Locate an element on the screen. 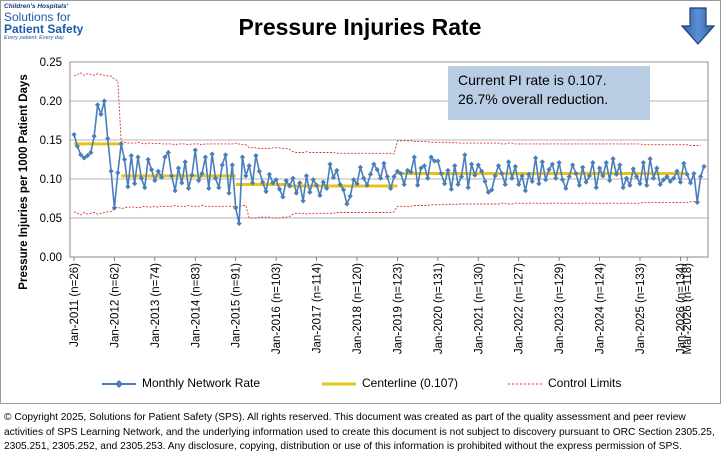 The height and width of the screenshot is (472, 723). x-tick-label: Jan-2014 (n=83) is located at coordinates (196, 305).